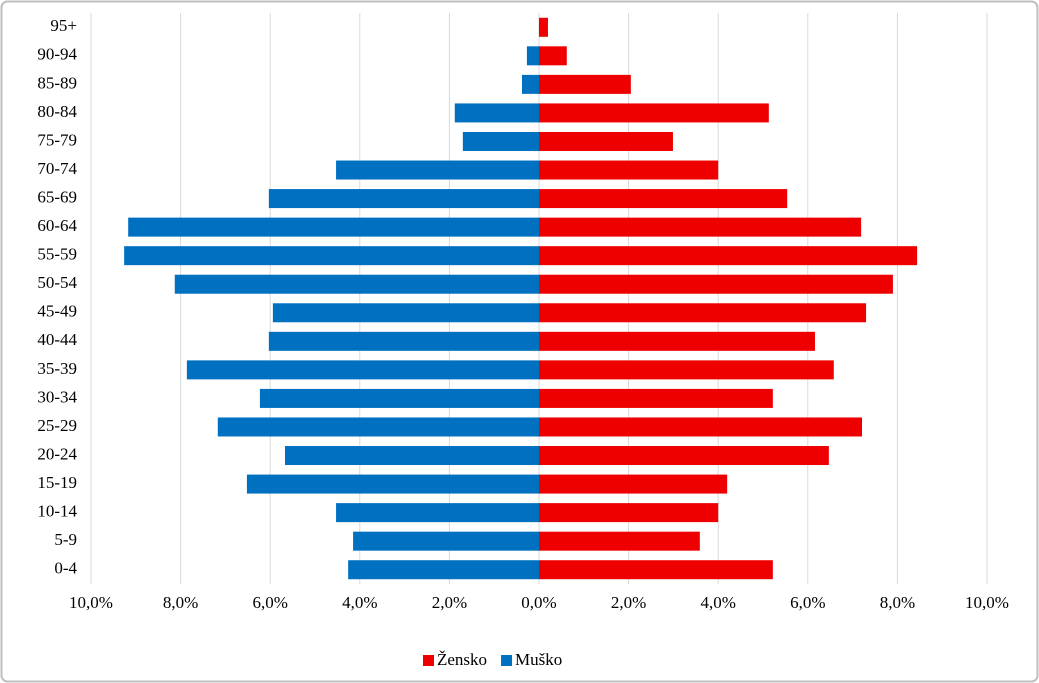  I want to click on y-tick-label: 15-19, so click(57, 482).